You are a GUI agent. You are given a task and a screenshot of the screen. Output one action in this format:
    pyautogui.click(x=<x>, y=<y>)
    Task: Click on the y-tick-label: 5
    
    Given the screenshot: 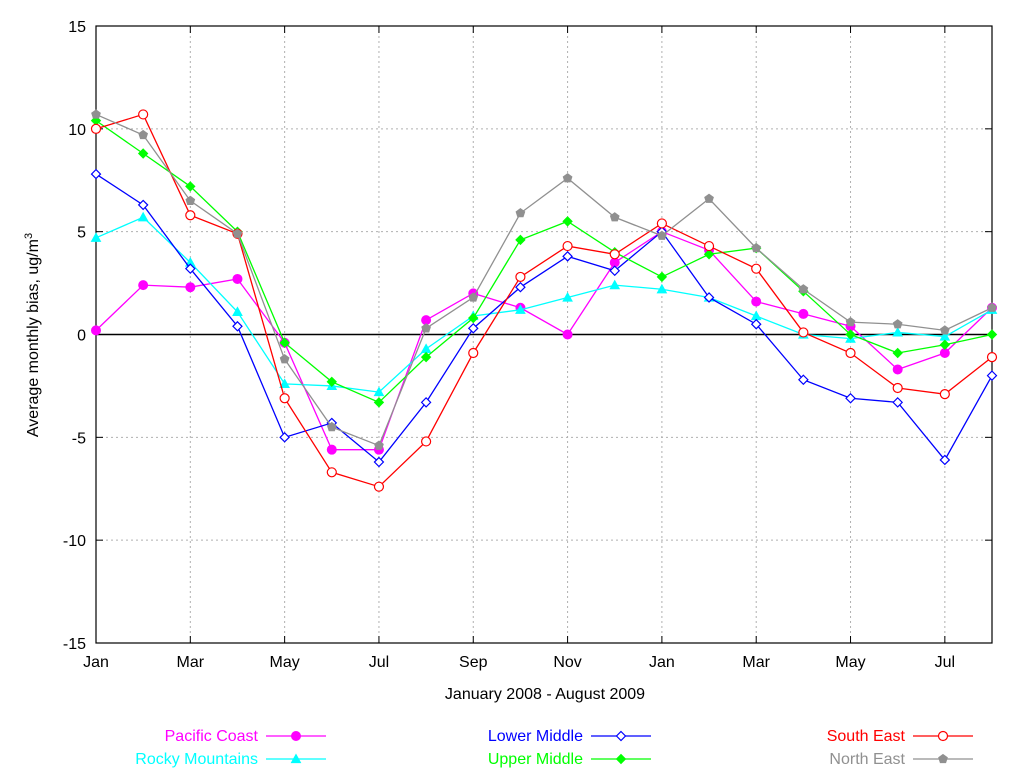 What is the action you would take?
    pyautogui.click(x=81, y=233)
    